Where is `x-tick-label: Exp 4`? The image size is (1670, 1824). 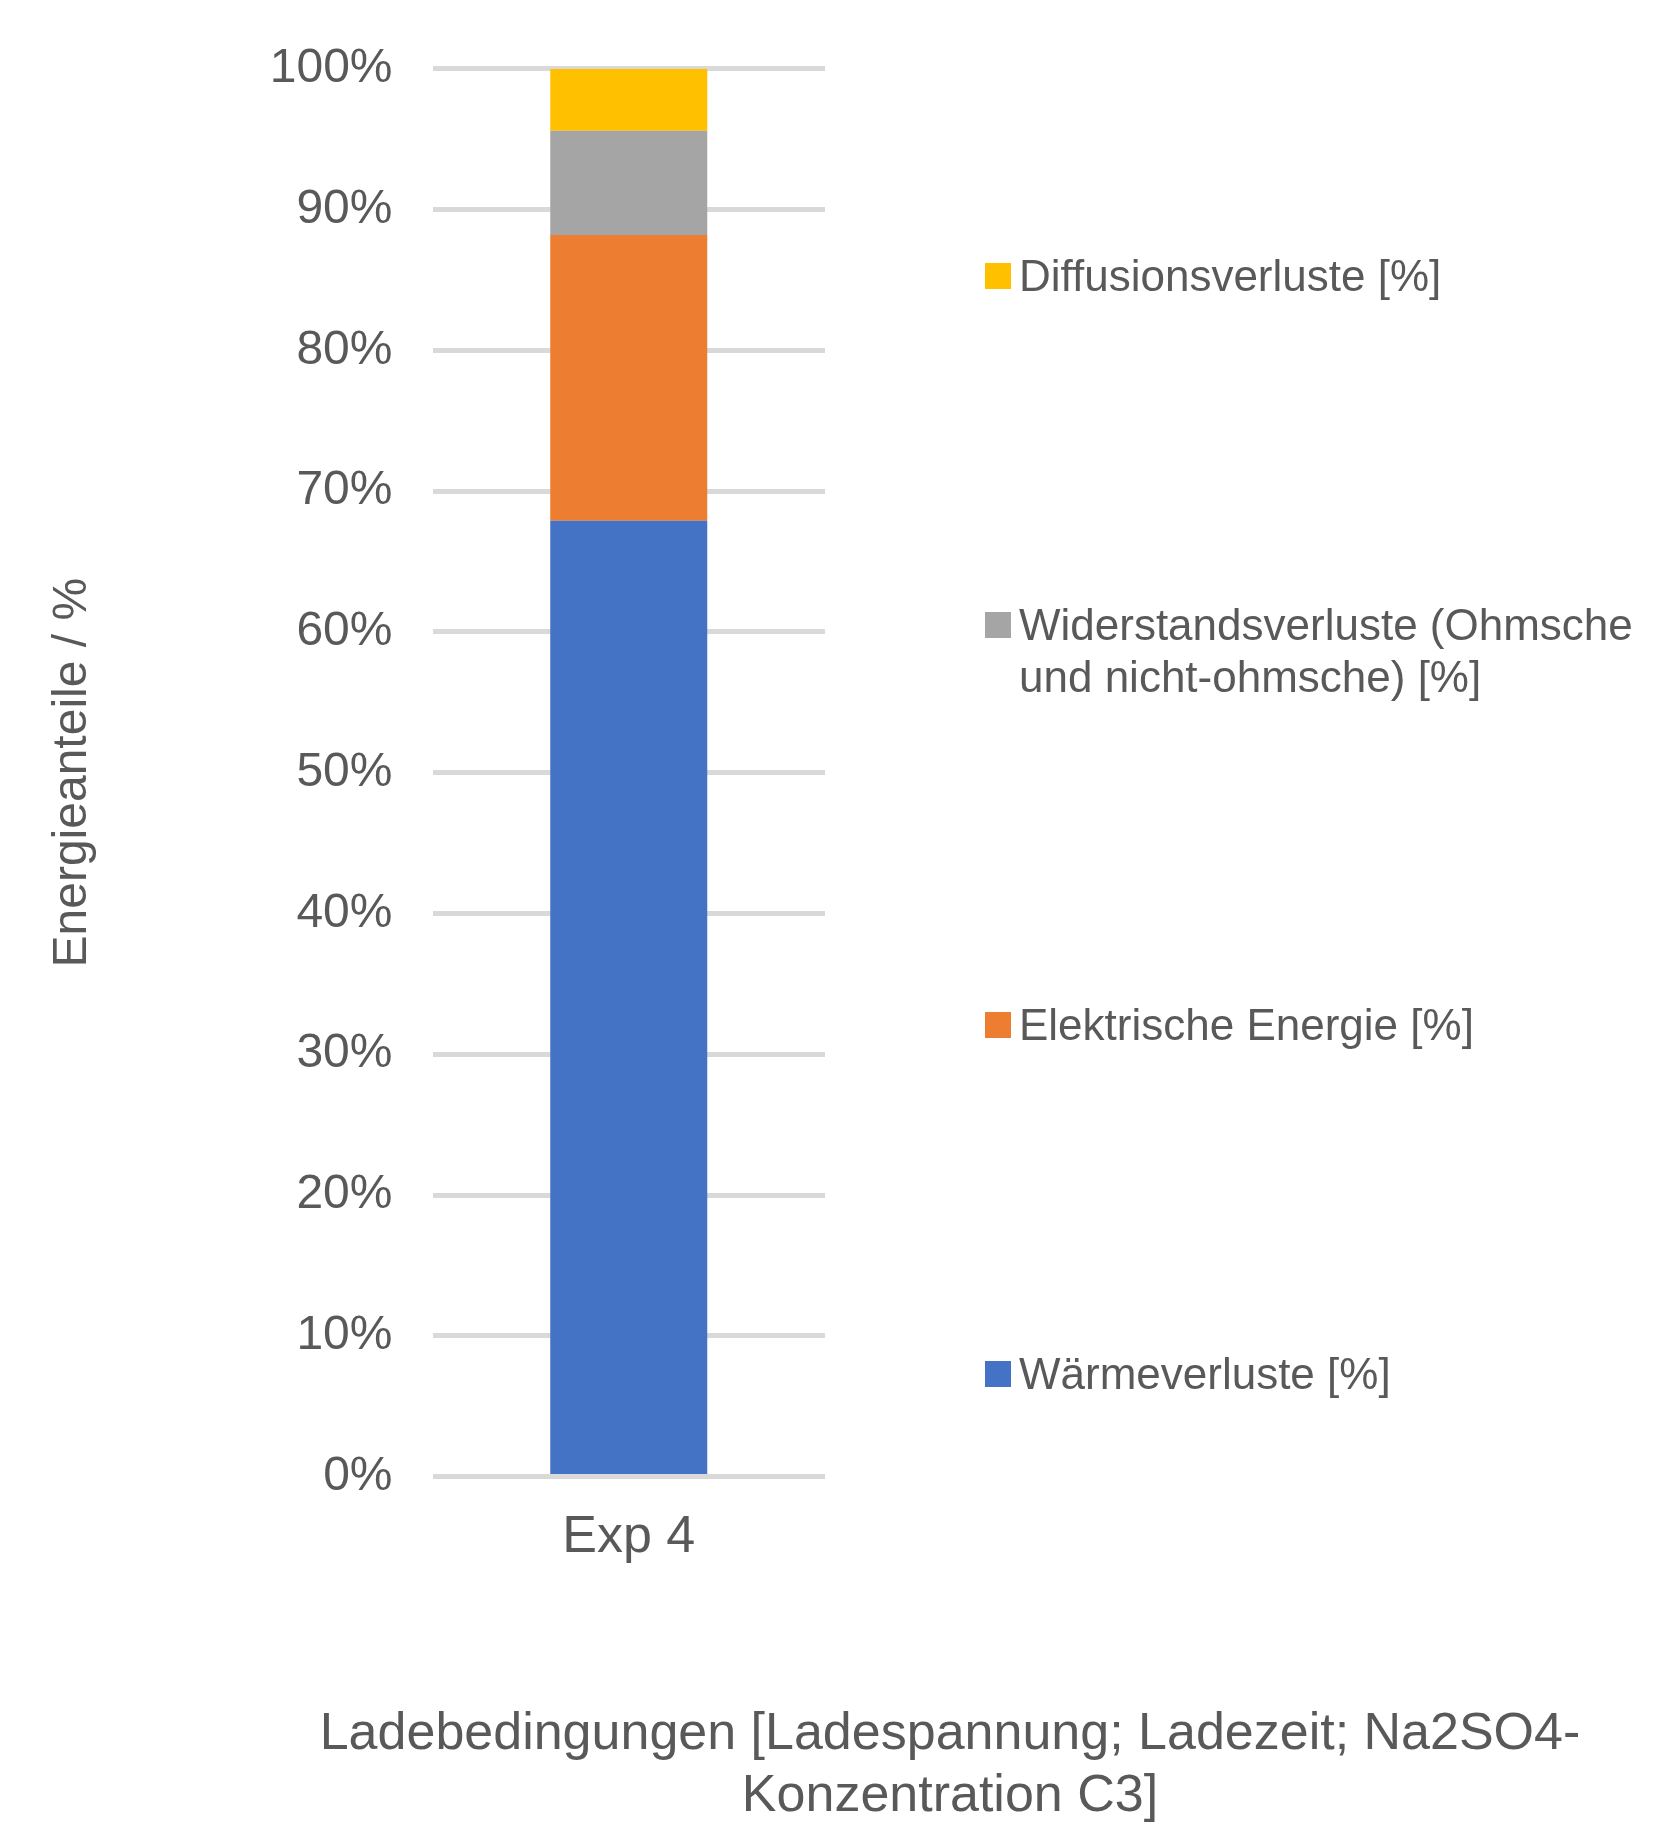 x-tick-label: Exp 4 is located at coordinates (629, 1534).